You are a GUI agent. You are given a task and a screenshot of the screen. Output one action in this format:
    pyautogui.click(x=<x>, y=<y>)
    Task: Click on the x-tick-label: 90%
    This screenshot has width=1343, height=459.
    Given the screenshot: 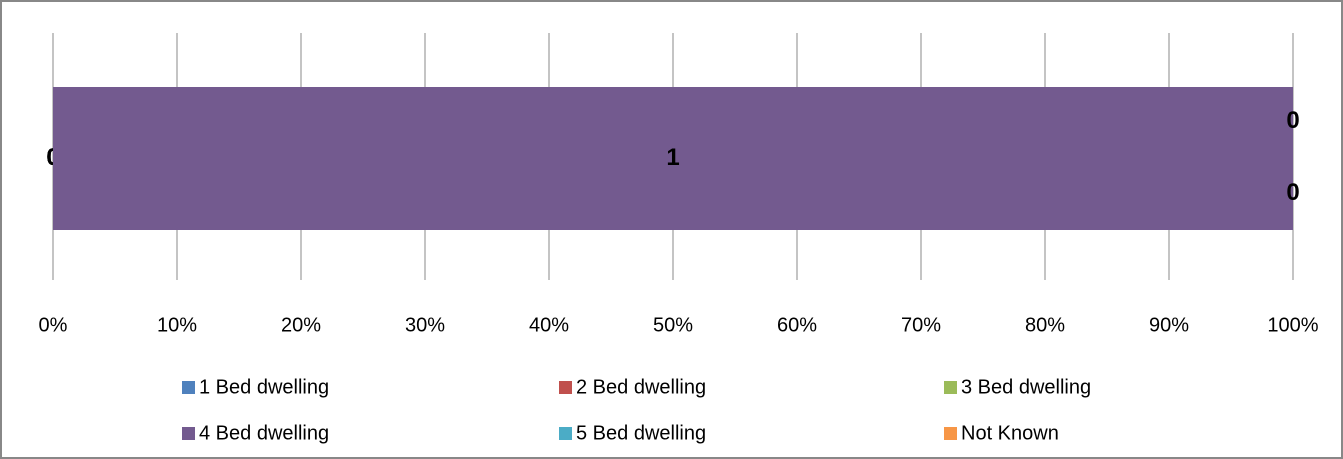 What is the action you would take?
    pyautogui.click(x=1169, y=325)
    